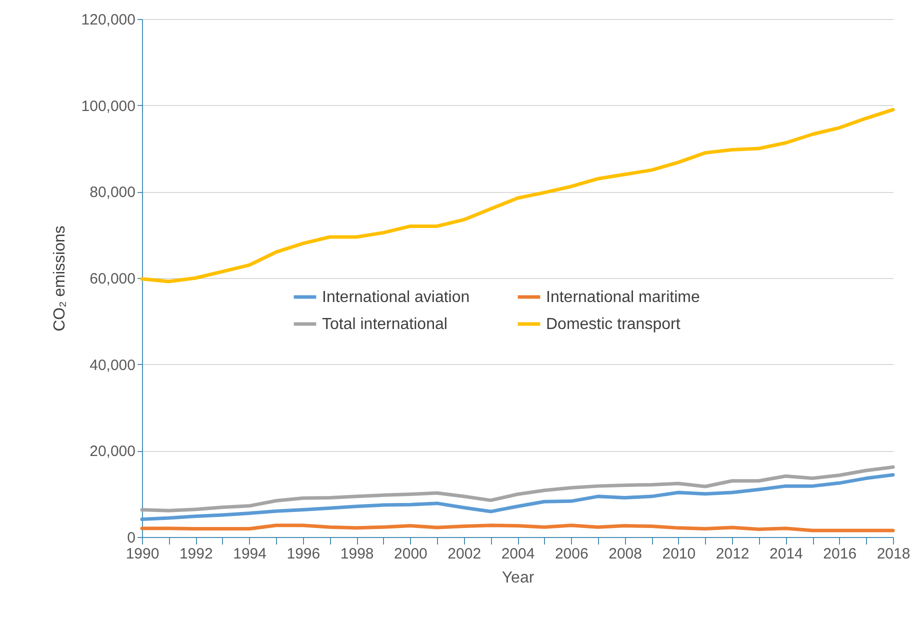  Describe the element at coordinates (679, 554) in the screenshot. I see `x-tick-label: 2010` at that location.